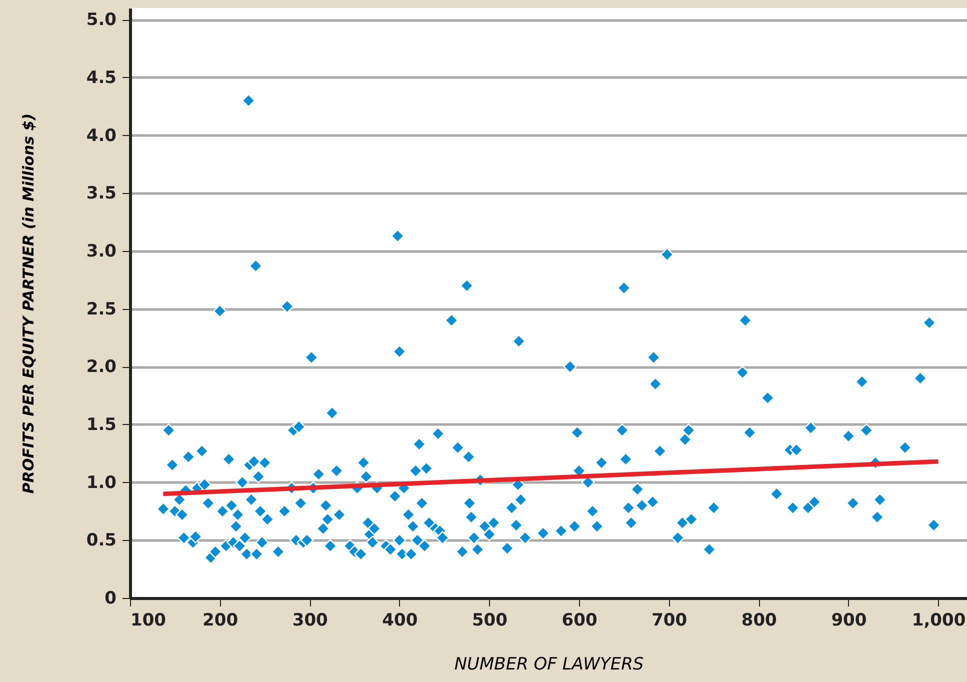  Describe the element at coordinates (549, 664) in the screenshot. I see `x-axis-title: NUMBER OF LAWYERS` at that location.